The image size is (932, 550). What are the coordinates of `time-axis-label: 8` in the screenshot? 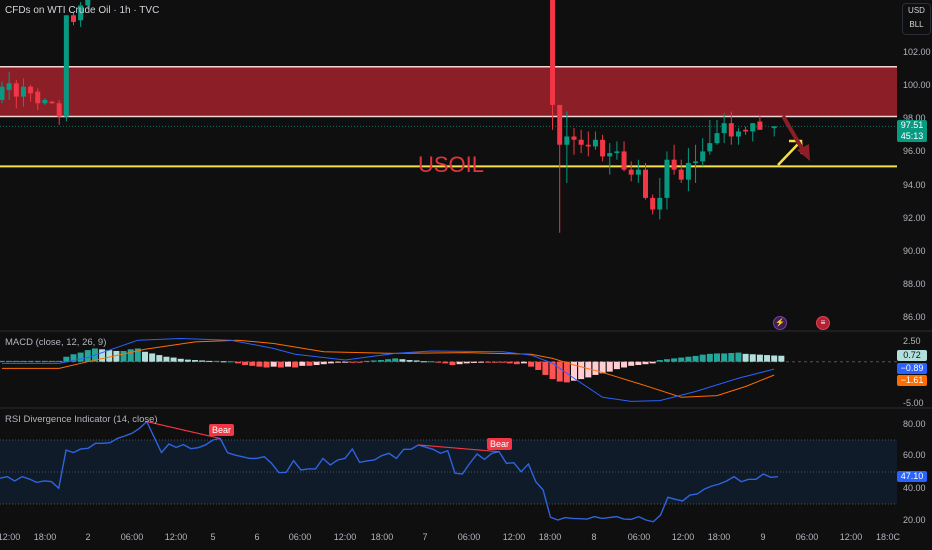 It's located at (594, 537).